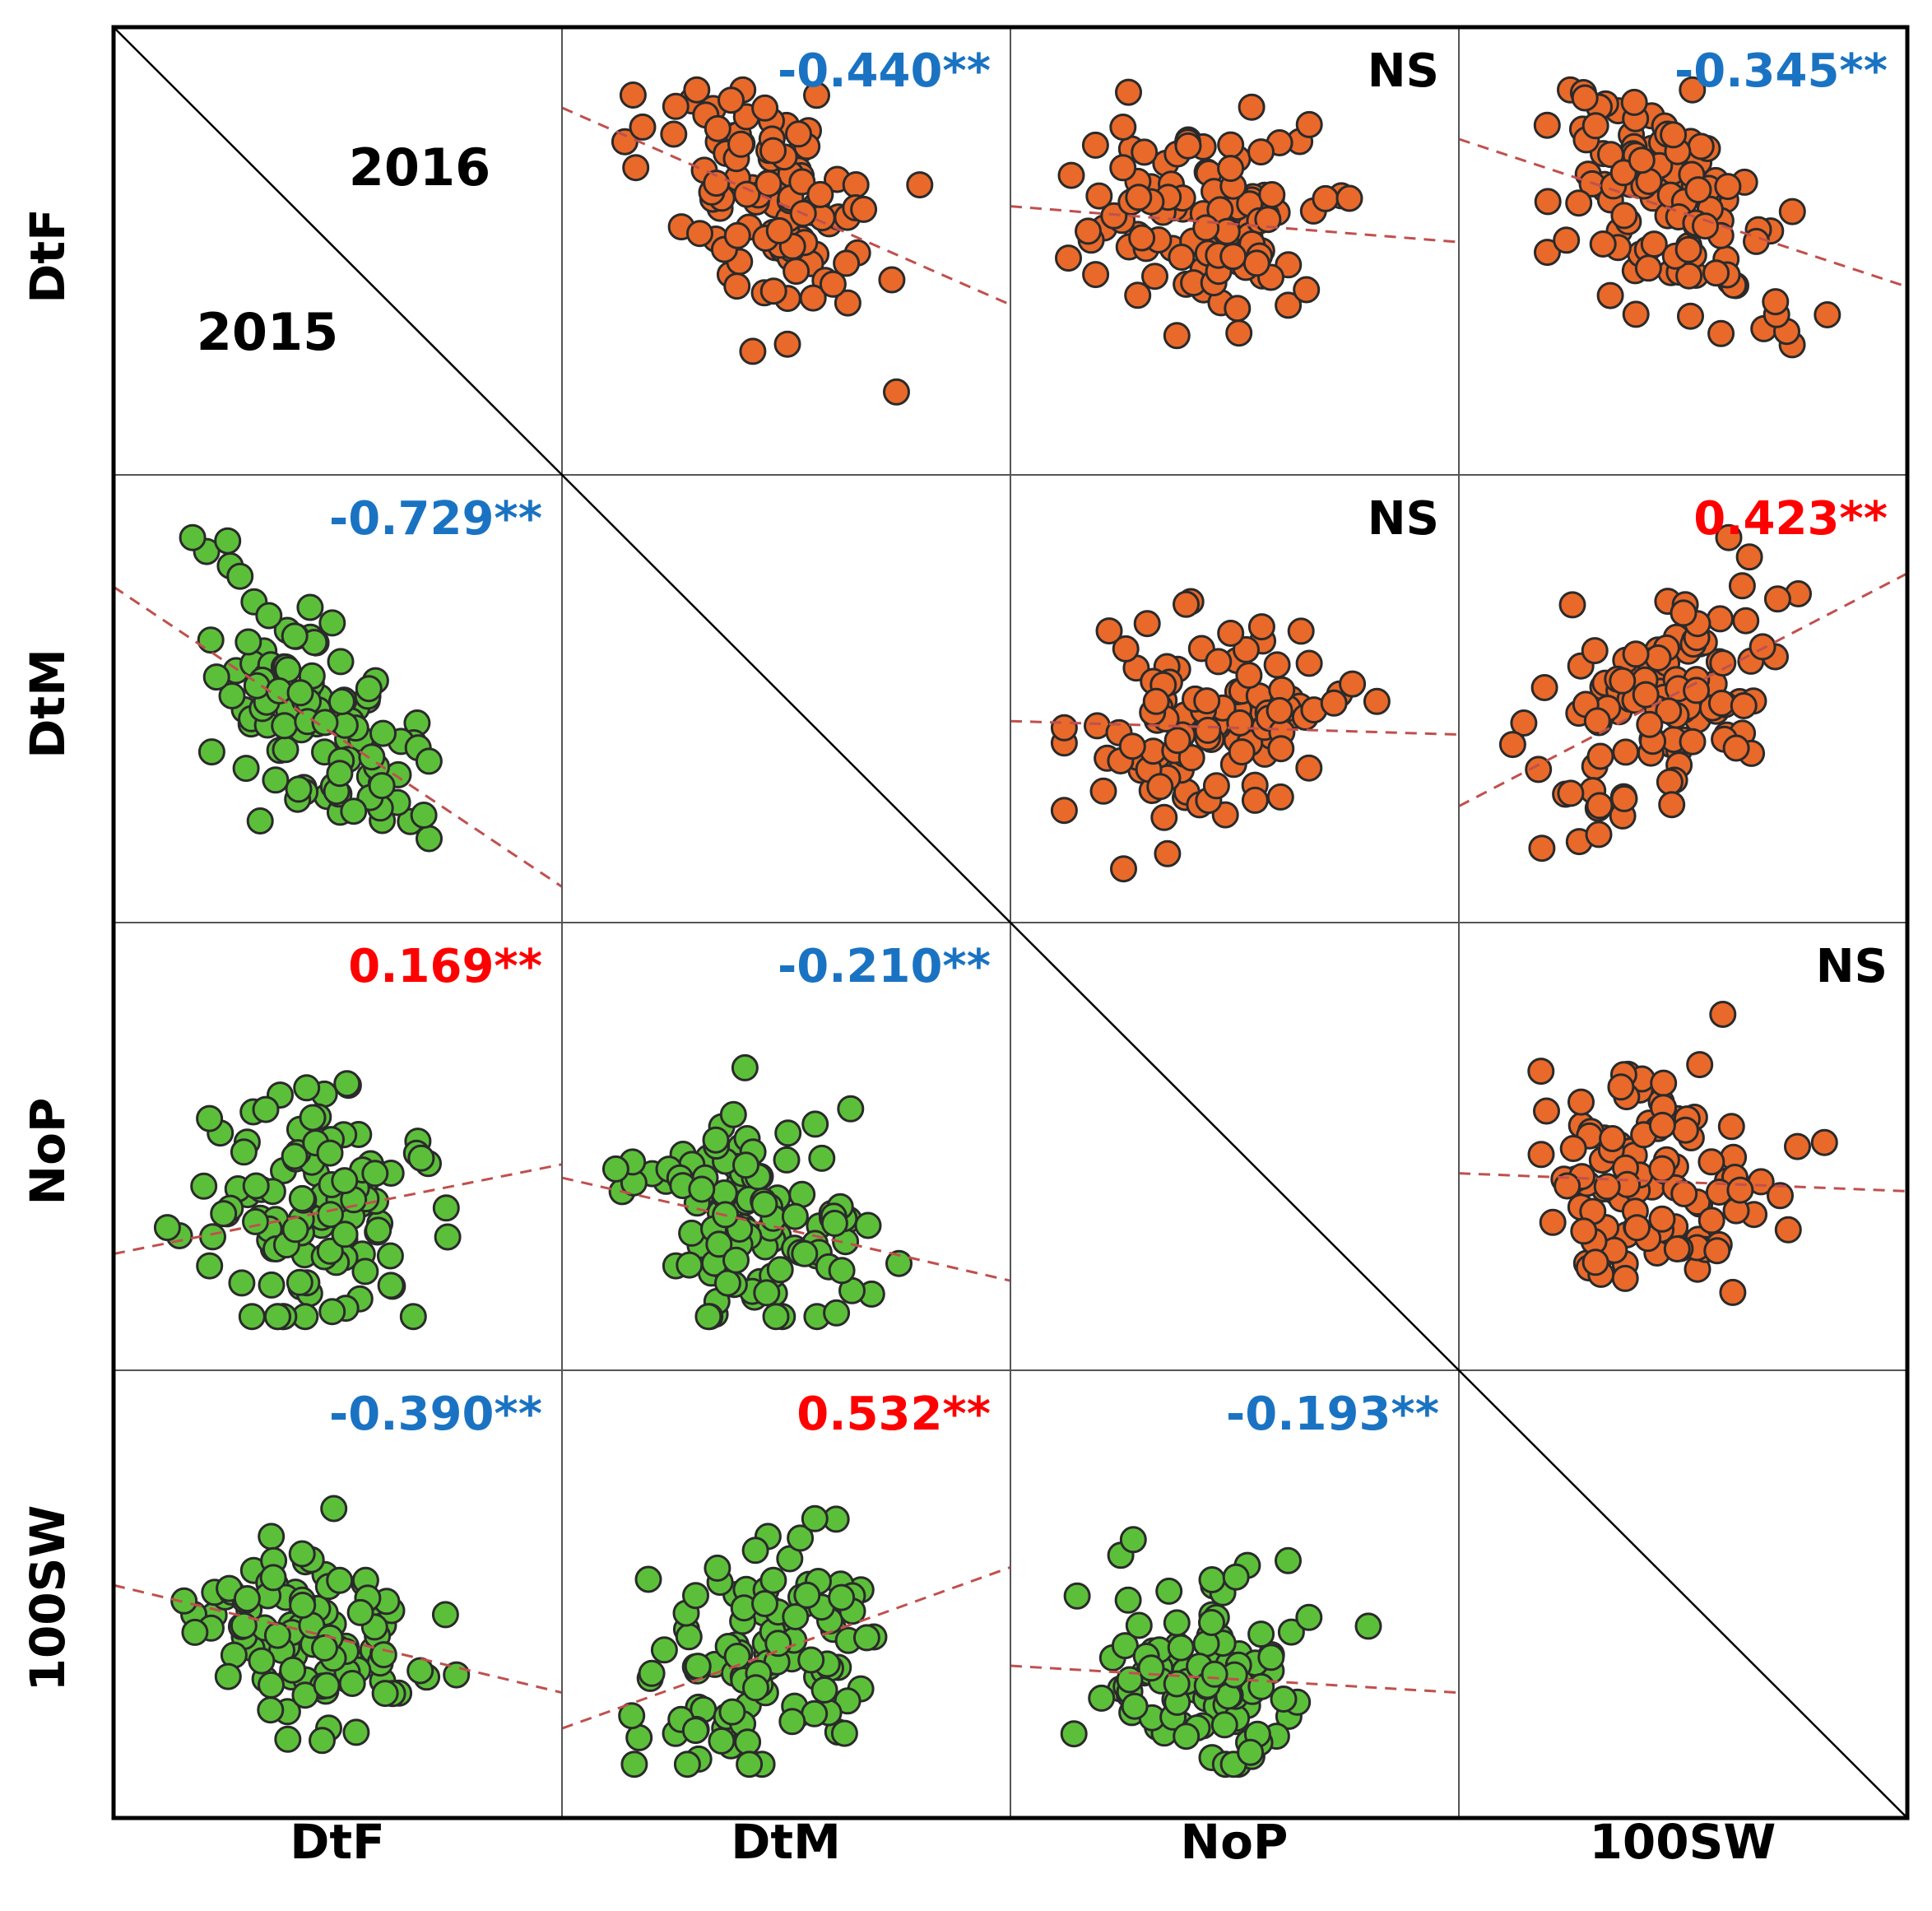 Image resolution: width=1932 pixels, height=1911 pixels. What do you see at coordinates (48, 704) in the screenshot?
I see `y-axis-label-dtm: DtM` at bounding box center [48, 704].